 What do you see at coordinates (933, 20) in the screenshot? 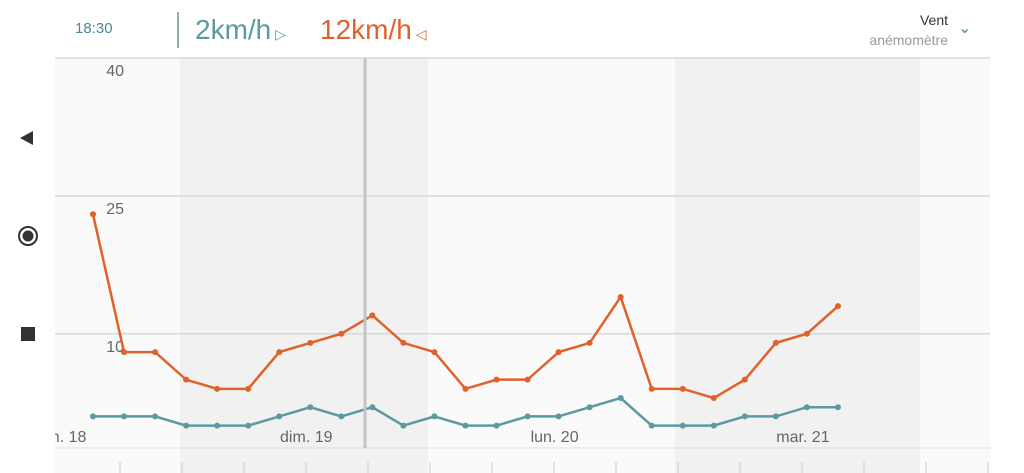
I see `sensor-title: Vent` at bounding box center [933, 20].